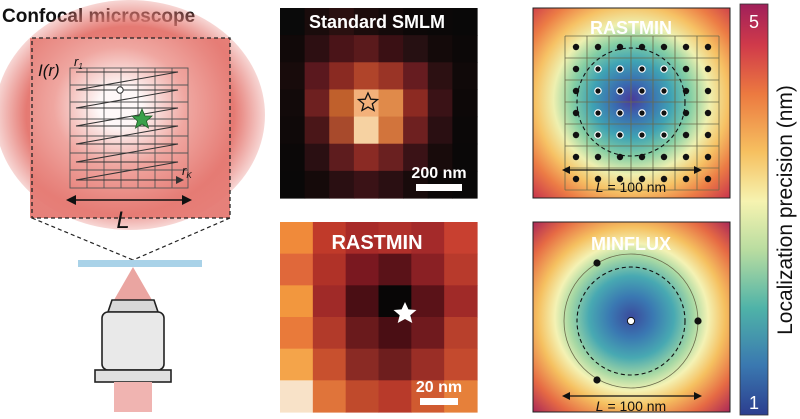  I want to click on smlm-image, so click(379, 103).